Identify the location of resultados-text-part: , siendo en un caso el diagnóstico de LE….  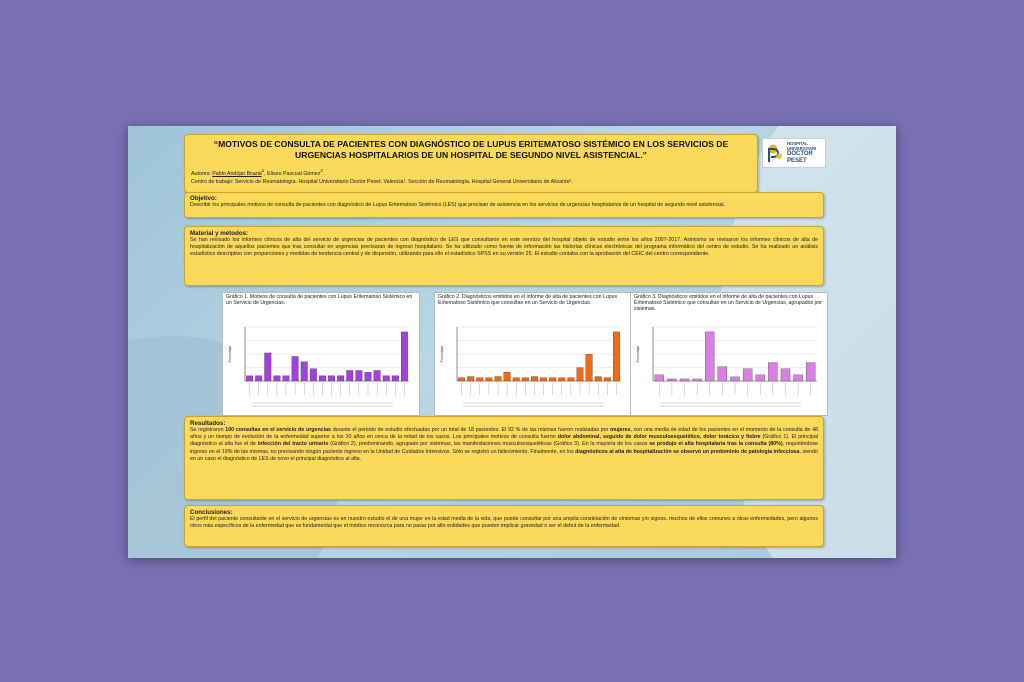
(504, 455).